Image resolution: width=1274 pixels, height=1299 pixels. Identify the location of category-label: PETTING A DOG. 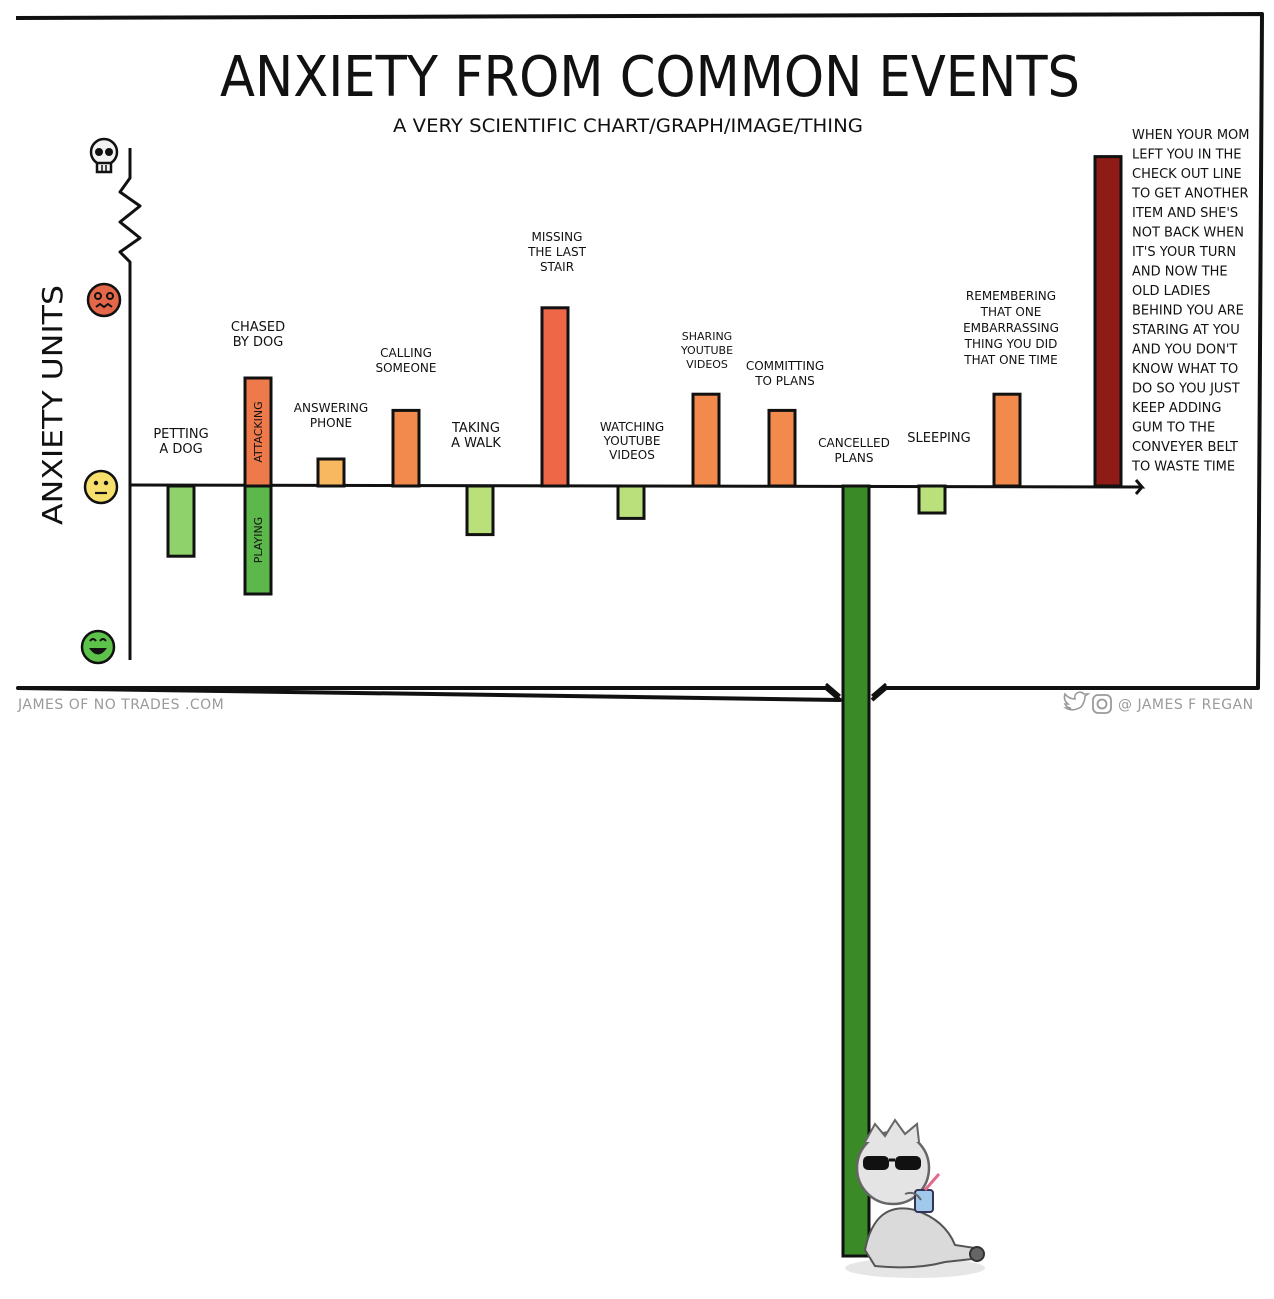
(180, 442).